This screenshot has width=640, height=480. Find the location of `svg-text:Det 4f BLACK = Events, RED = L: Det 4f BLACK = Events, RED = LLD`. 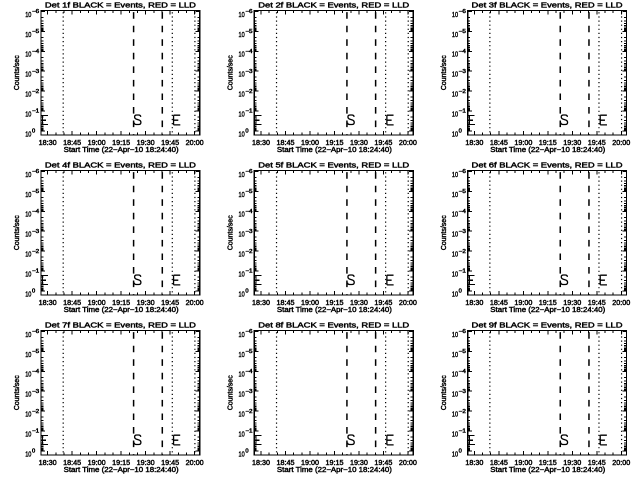

svg-text:Det 4f BLACK = Events, RED = L: Det 4f BLACK = Events, RED = LLD is located at coordinates (121, 165).